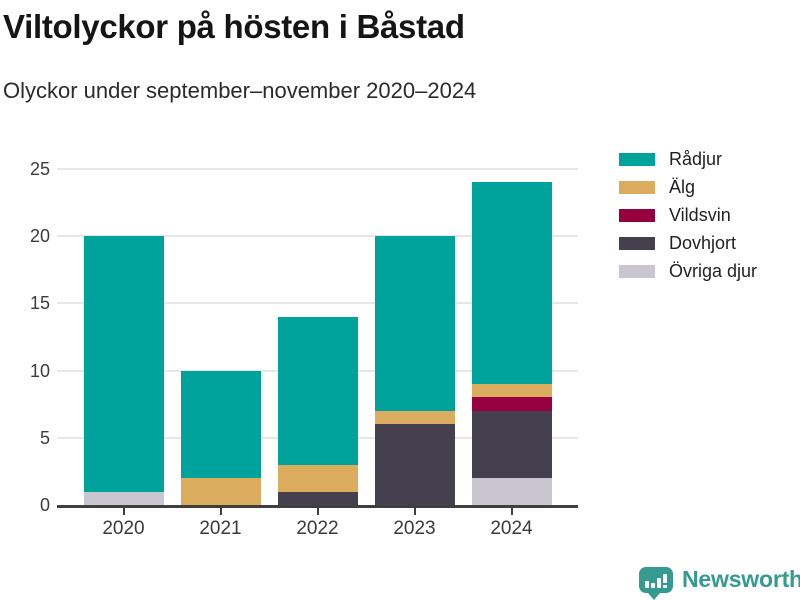  What do you see at coordinates (123, 498) in the screenshot?
I see `bar-segment-2020-Övriga djur` at bounding box center [123, 498].